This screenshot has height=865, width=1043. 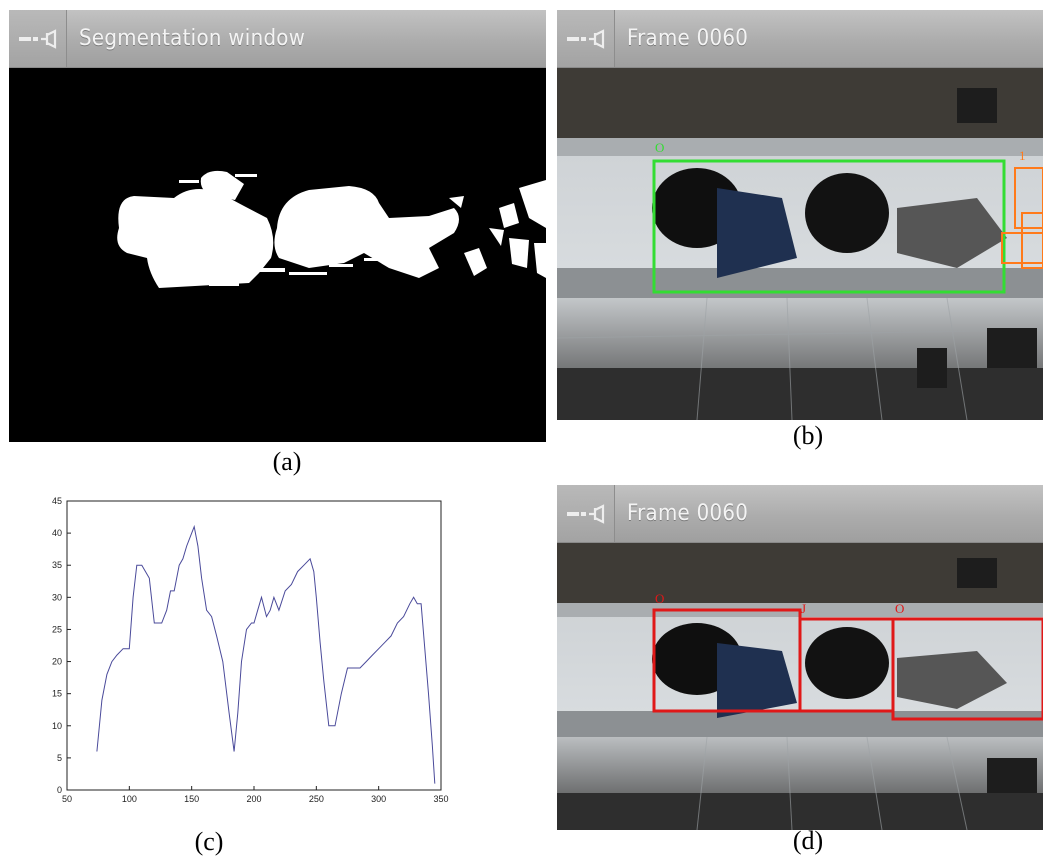 I want to click on y-tick-label: 5, so click(x=59, y=758).